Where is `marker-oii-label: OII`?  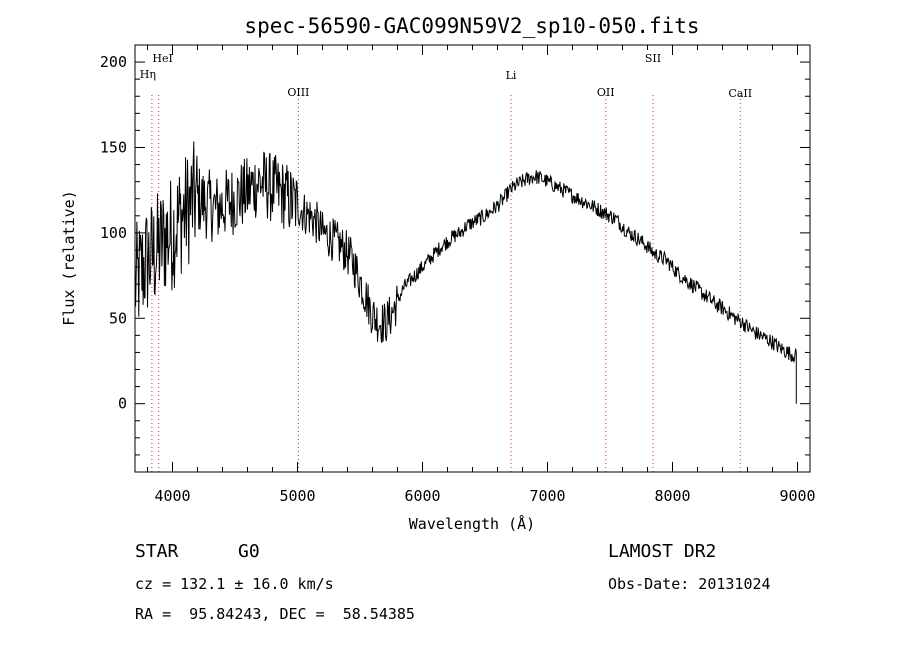 marker-oii-label: OII is located at coordinates (606, 92).